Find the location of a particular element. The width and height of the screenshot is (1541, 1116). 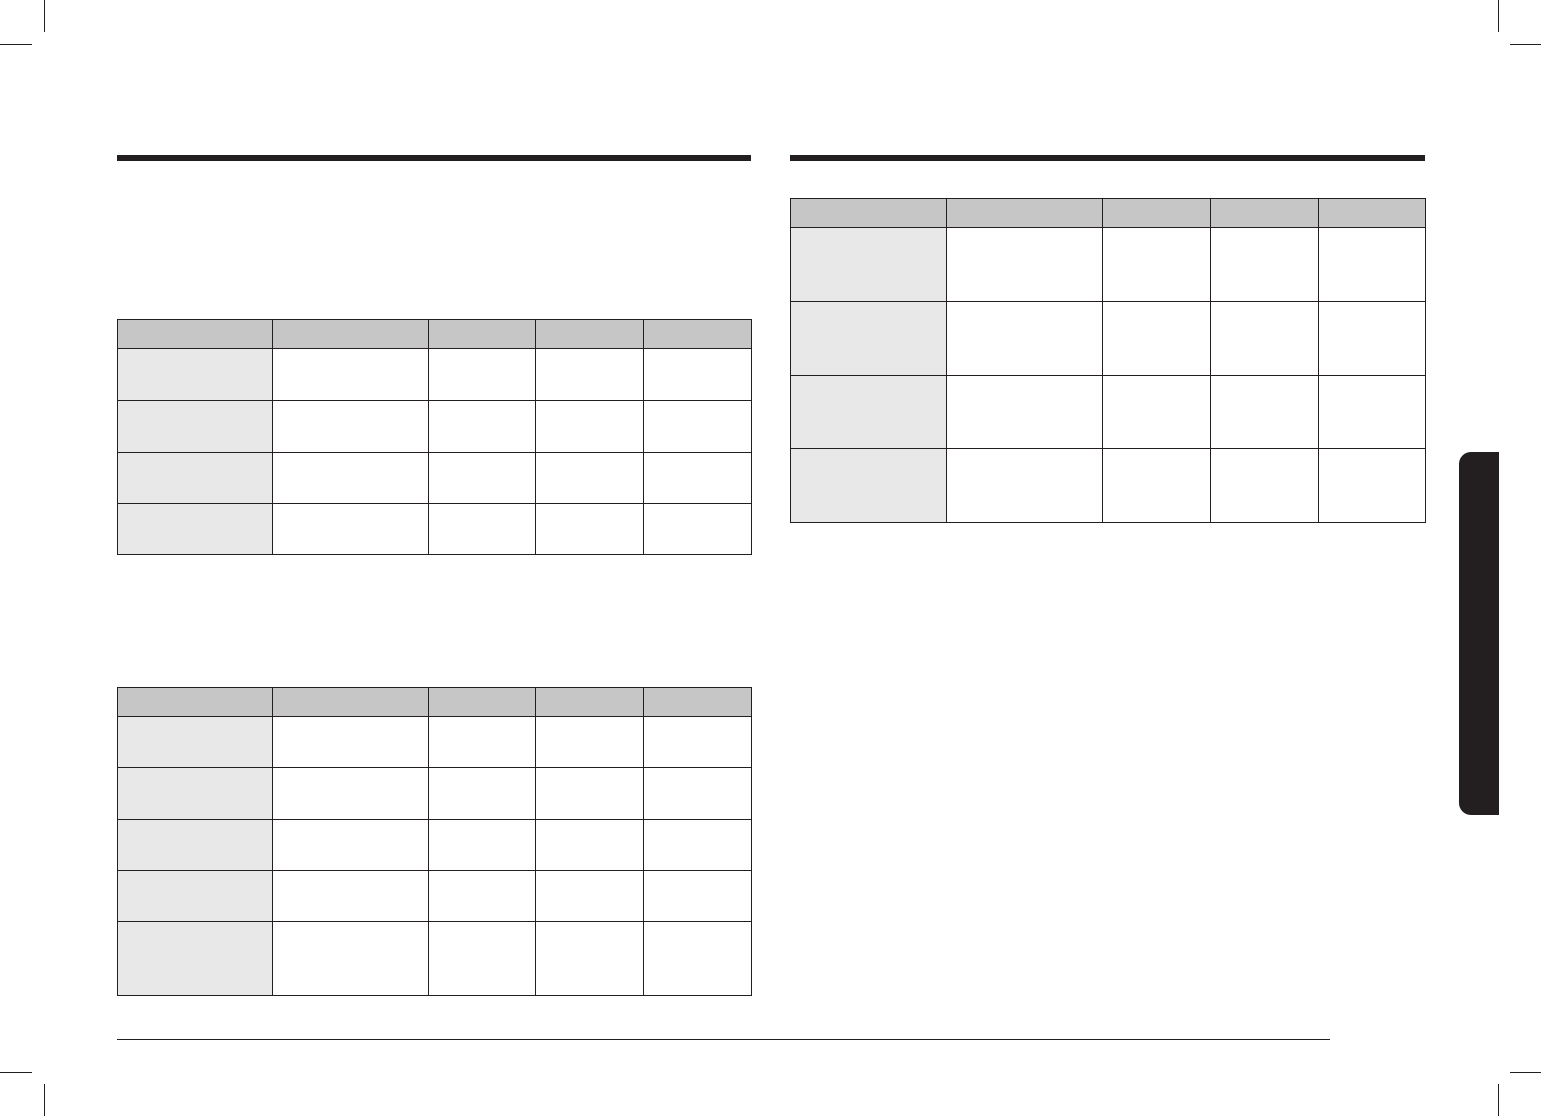

left-section-heading-bar is located at coordinates (434, 158).